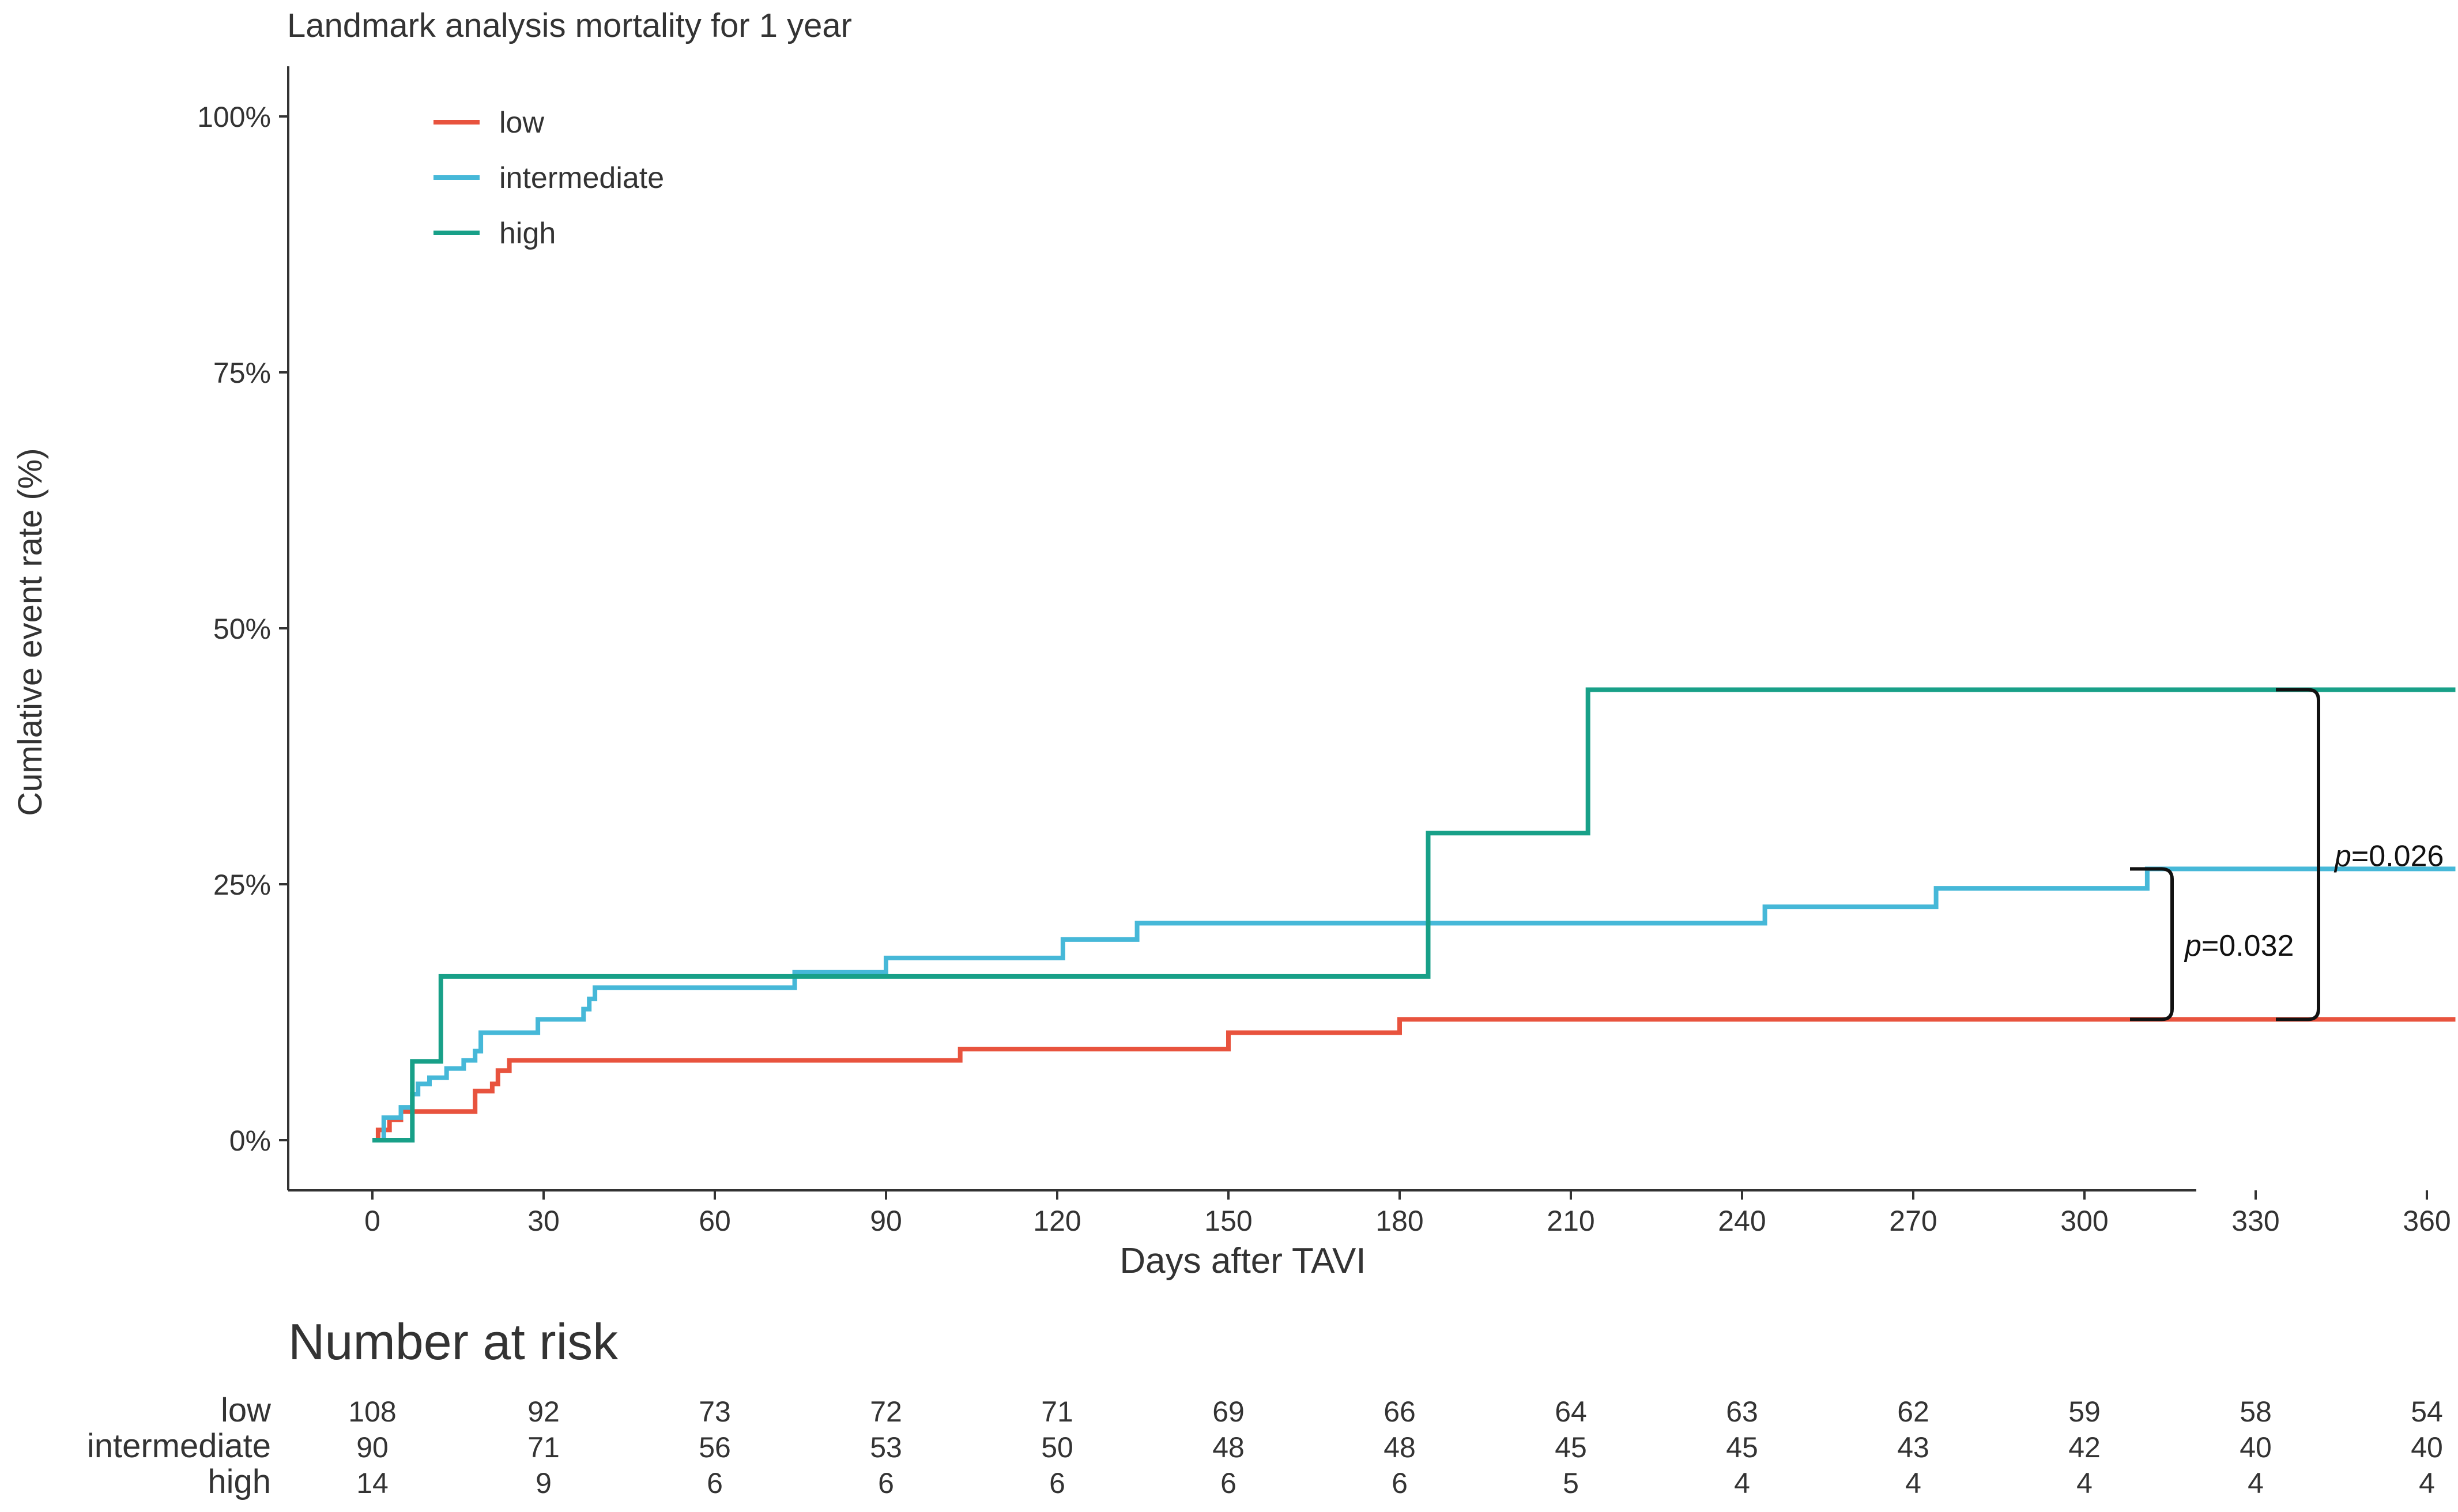  What do you see at coordinates (2427, 1221) in the screenshot?
I see `x-tick-label: 360` at bounding box center [2427, 1221].